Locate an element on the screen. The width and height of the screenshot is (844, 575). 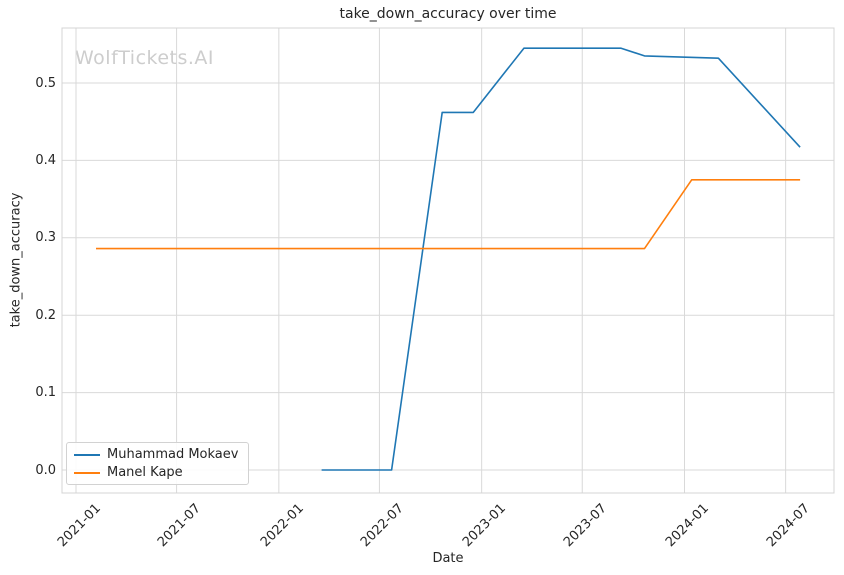
y-tick-label: 0.5 is located at coordinates (45, 83).